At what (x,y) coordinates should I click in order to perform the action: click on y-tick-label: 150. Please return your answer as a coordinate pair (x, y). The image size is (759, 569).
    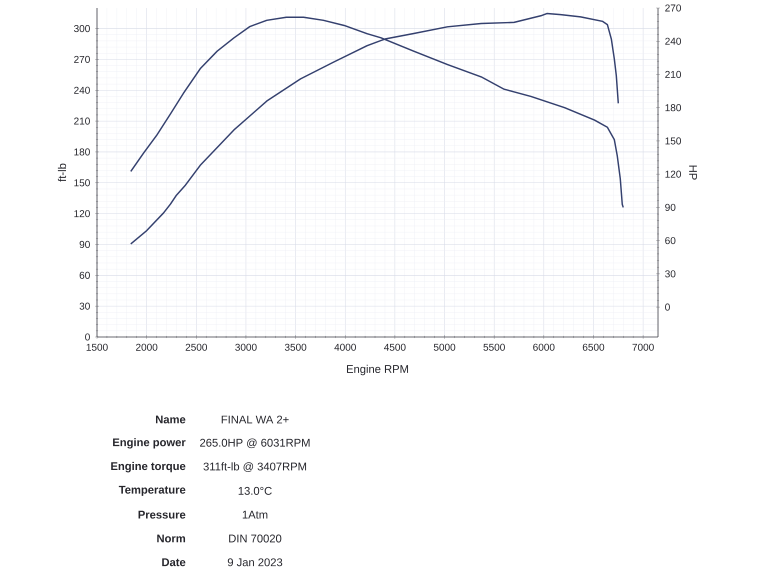
    Looking at the image, I should click on (82, 182).